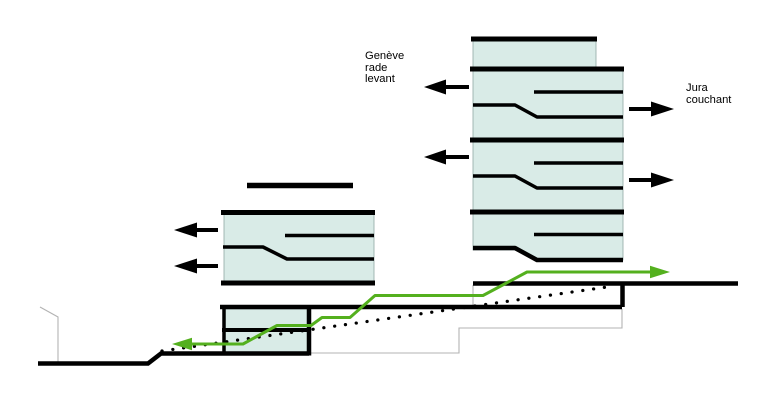  I want to click on label-line: Genève, so click(385, 56).